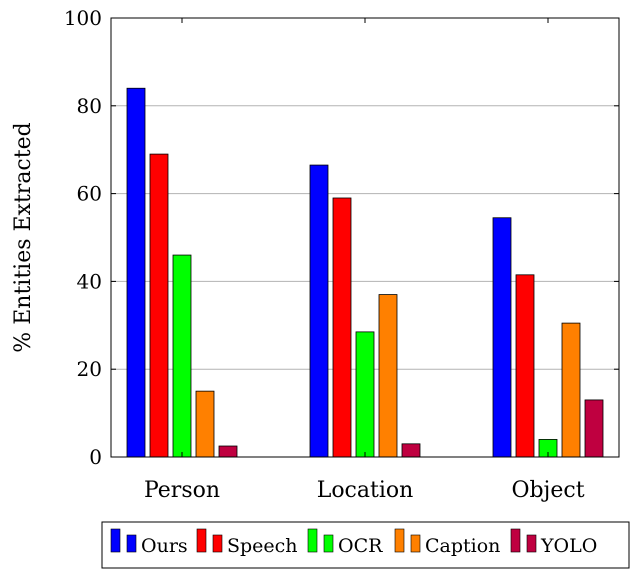 The image size is (636, 573). Describe the element at coordinates (89, 369) in the screenshot. I see `y-tick-label: 20` at that location.